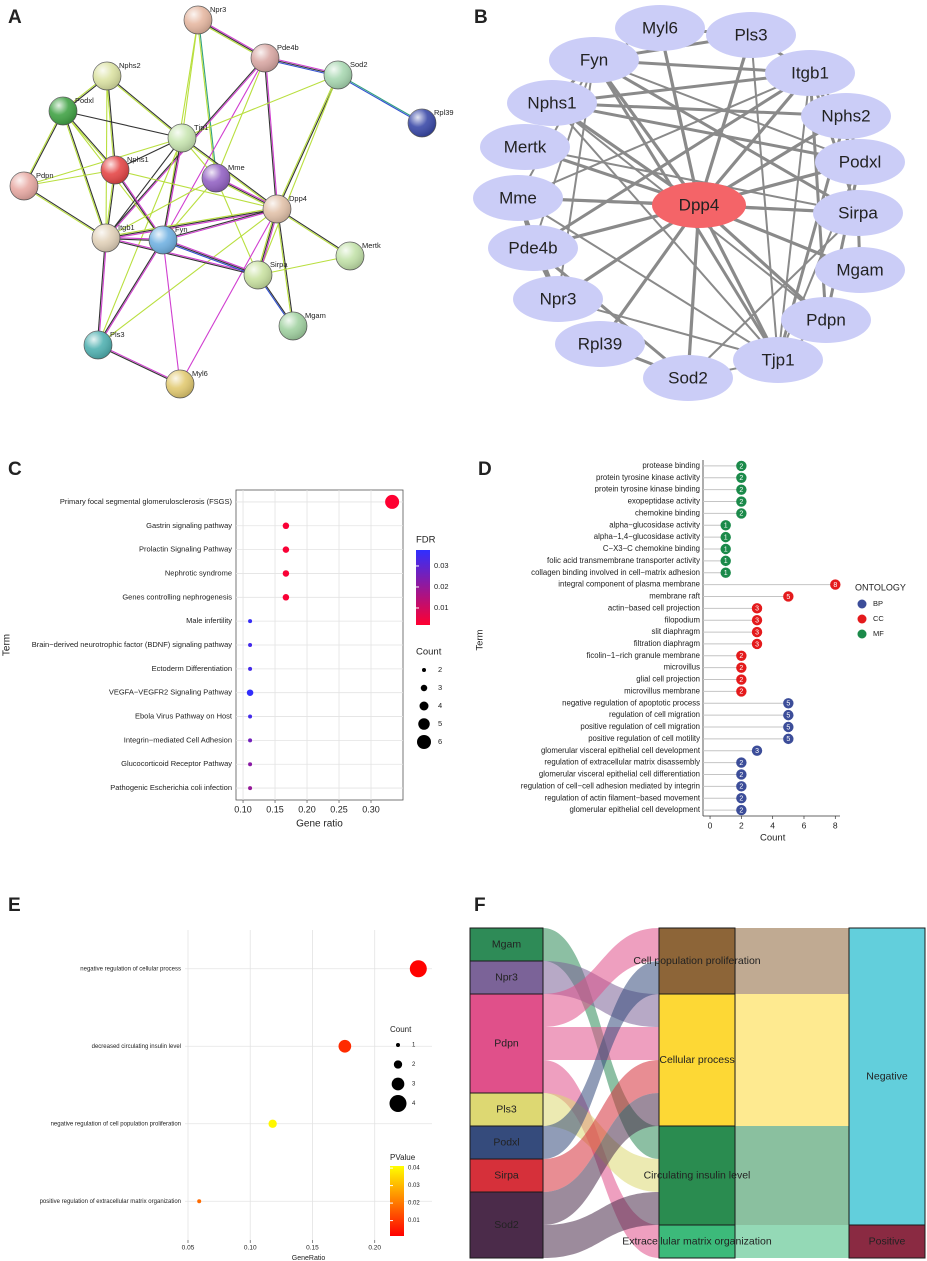 The image size is (927, 1261). I want to click on node-label: Tjp1, so click(777, 359).